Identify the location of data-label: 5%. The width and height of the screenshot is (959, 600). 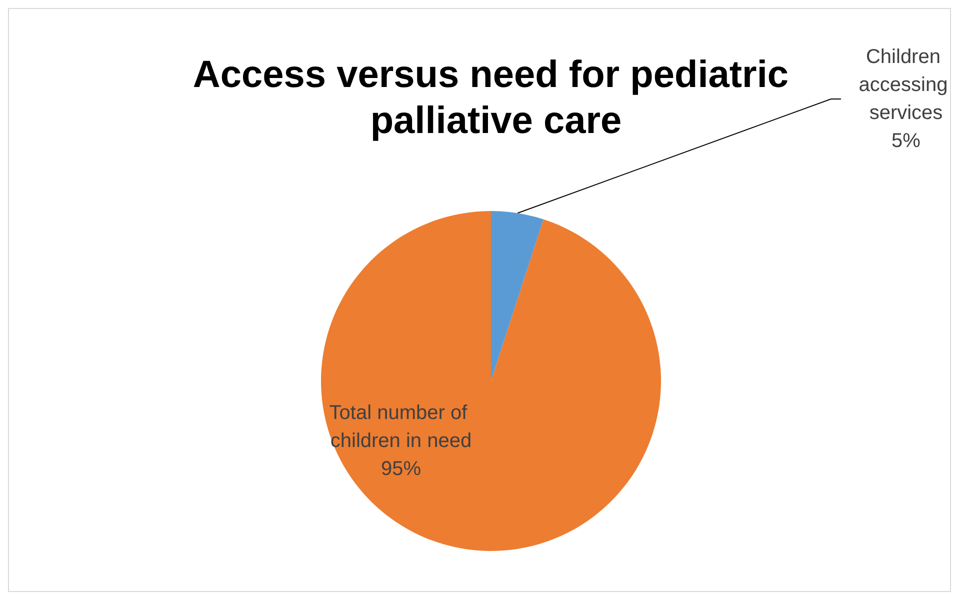
(906, 141).